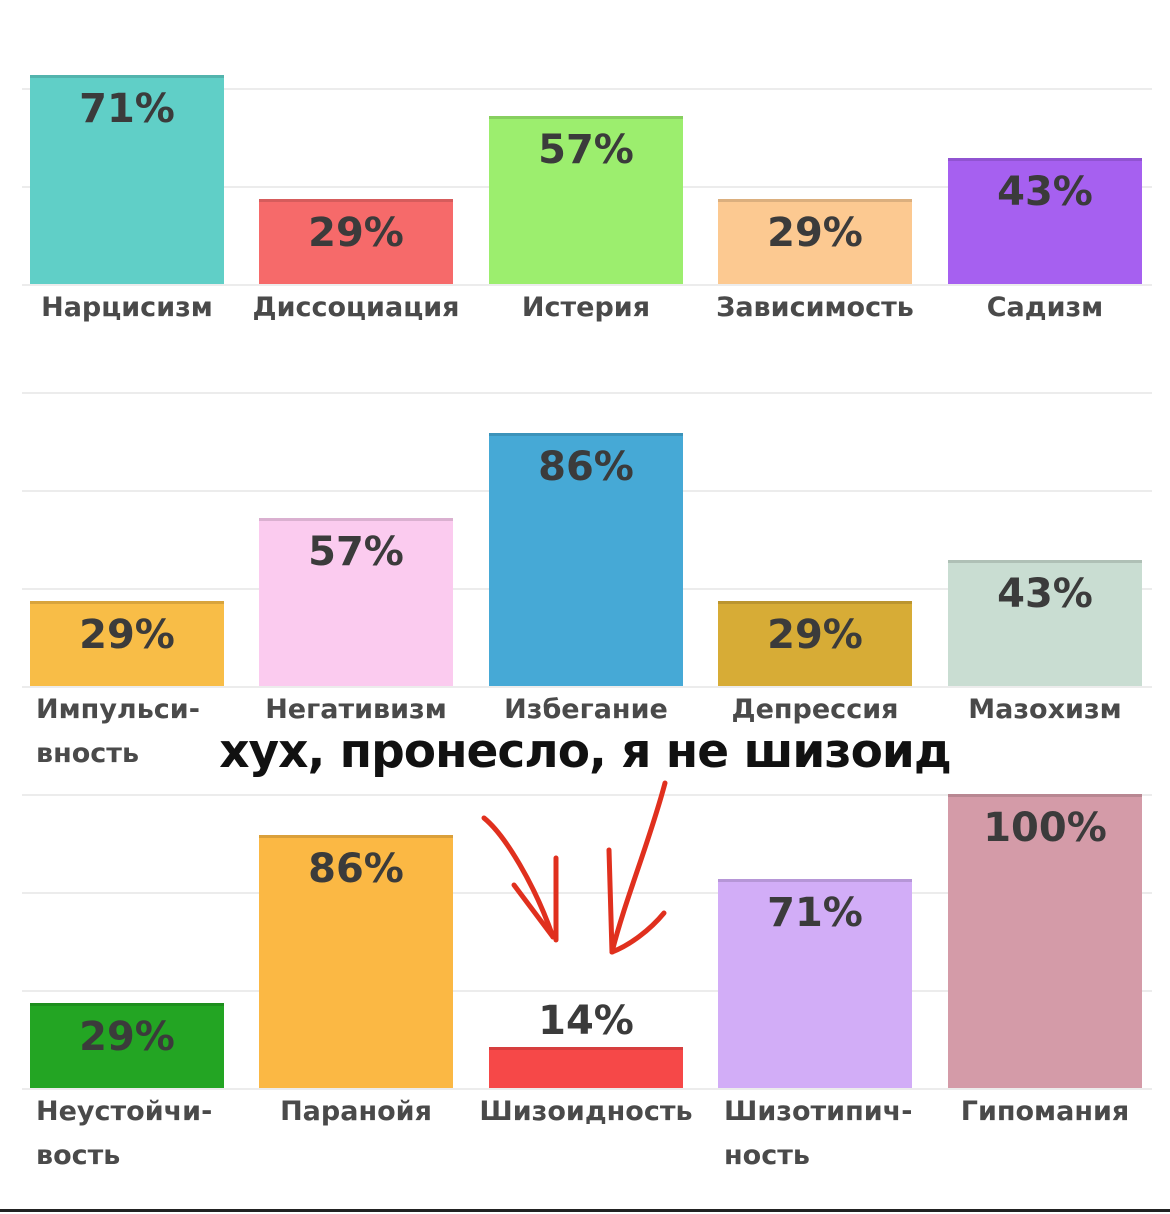 The width and height of the screenshot is (1170, 1214). I want to click on category-label: Мазохизм, so click(1045, 709).